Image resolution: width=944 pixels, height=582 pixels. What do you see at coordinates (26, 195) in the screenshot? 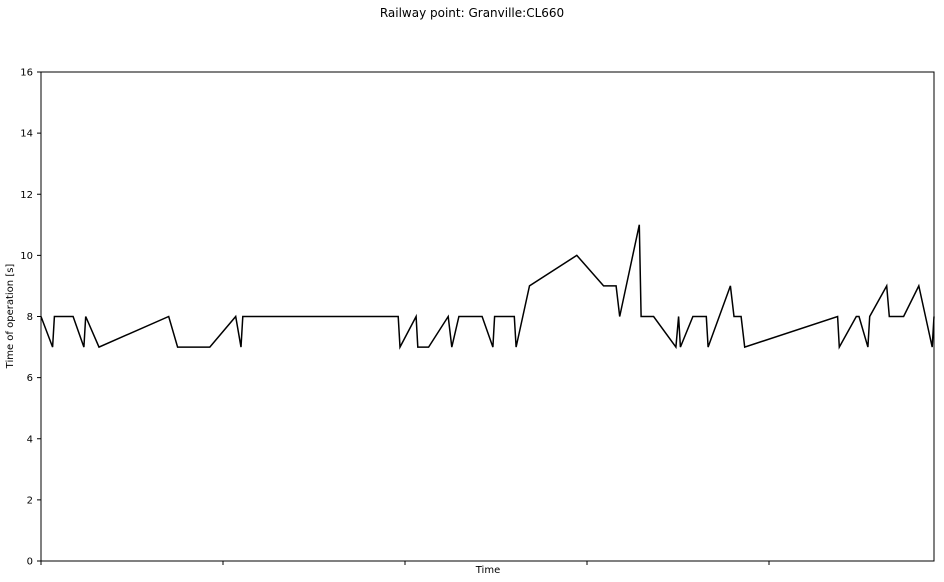
I see `y-tick-label: 12` at bounding box center [26, 195].